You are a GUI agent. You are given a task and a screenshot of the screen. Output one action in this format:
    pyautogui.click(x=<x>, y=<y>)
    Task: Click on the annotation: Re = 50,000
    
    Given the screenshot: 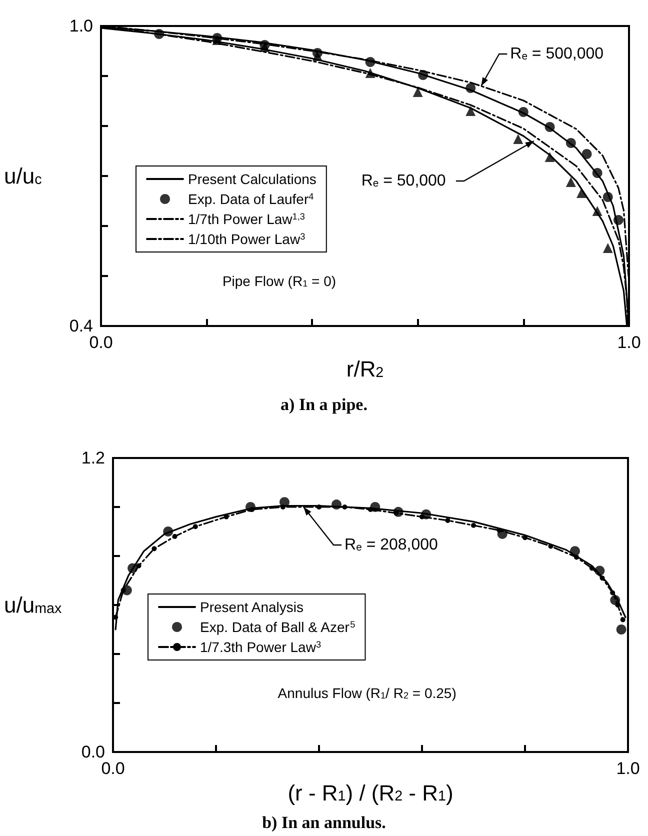 What is the action you would take?
    pyautogui.click(x=403, y=181)
    